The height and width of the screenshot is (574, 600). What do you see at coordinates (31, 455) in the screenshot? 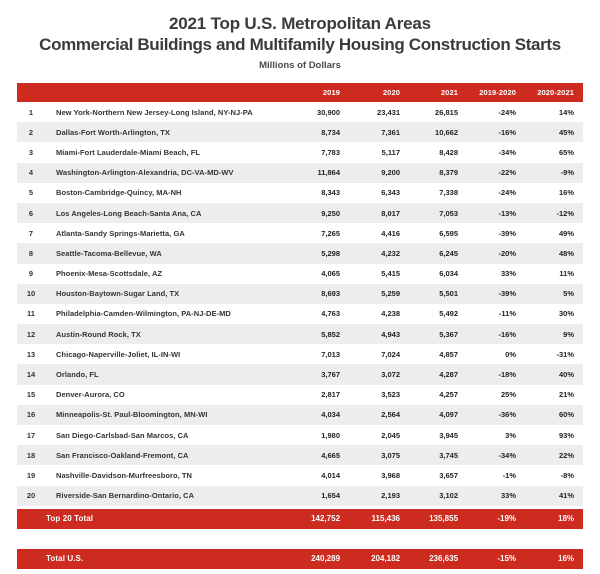
I see `row-rank: 18` at bounding box center [31, 455].